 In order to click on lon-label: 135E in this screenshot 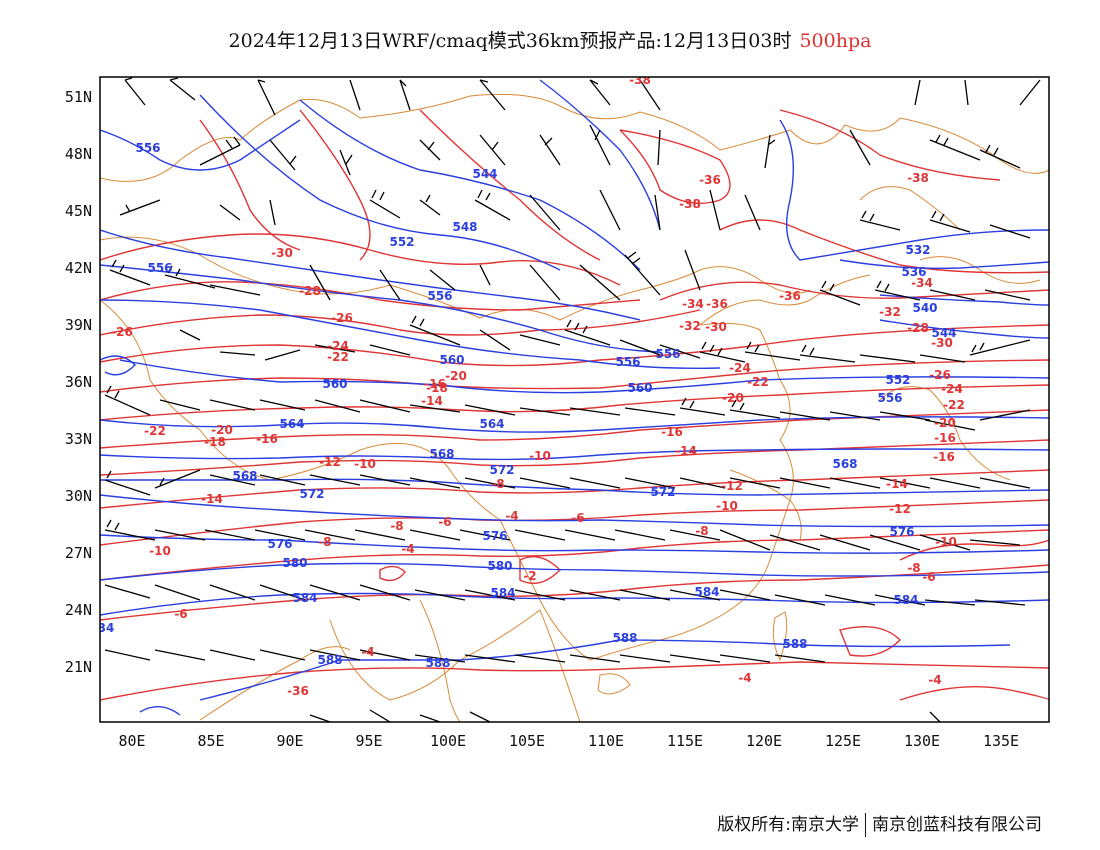, I will do `click(1001, 741)`.